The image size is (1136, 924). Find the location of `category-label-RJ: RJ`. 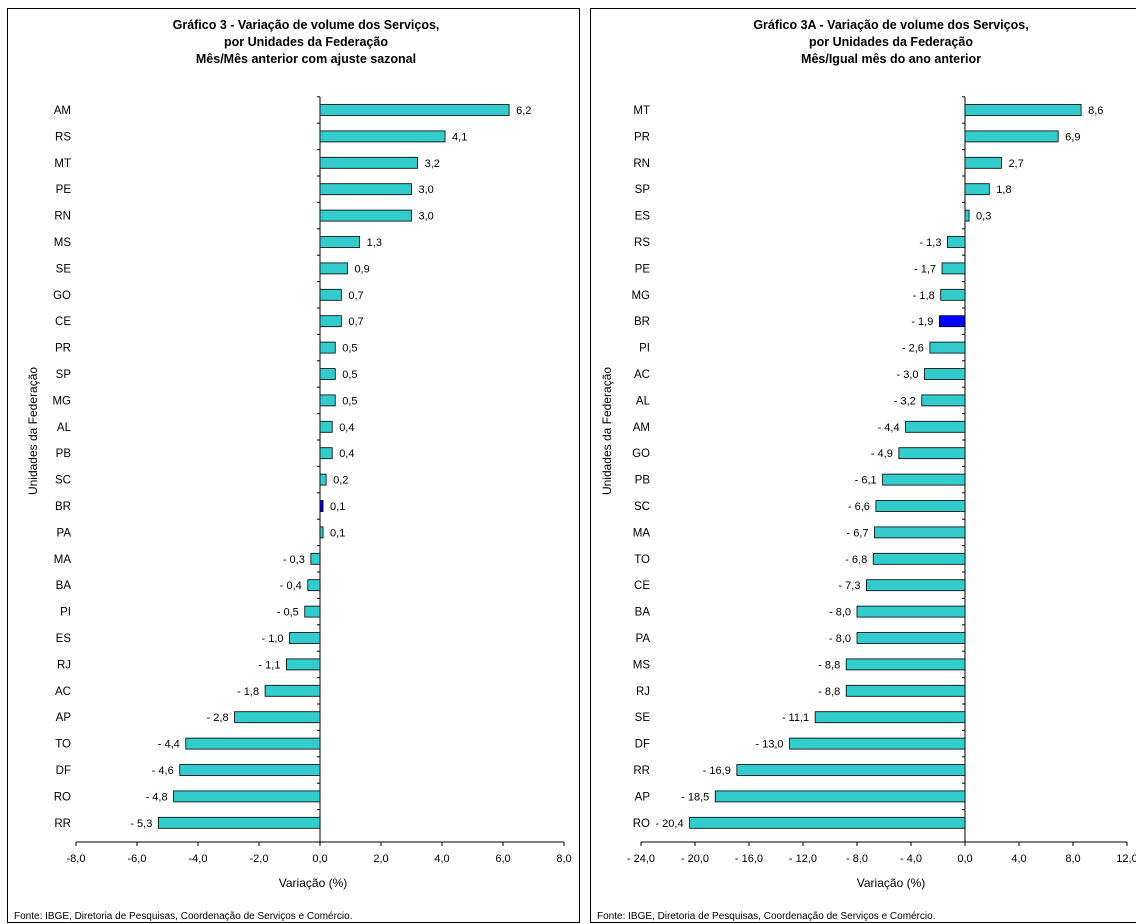

category-label-RJ: RJ is located at coordinates (64, 665).